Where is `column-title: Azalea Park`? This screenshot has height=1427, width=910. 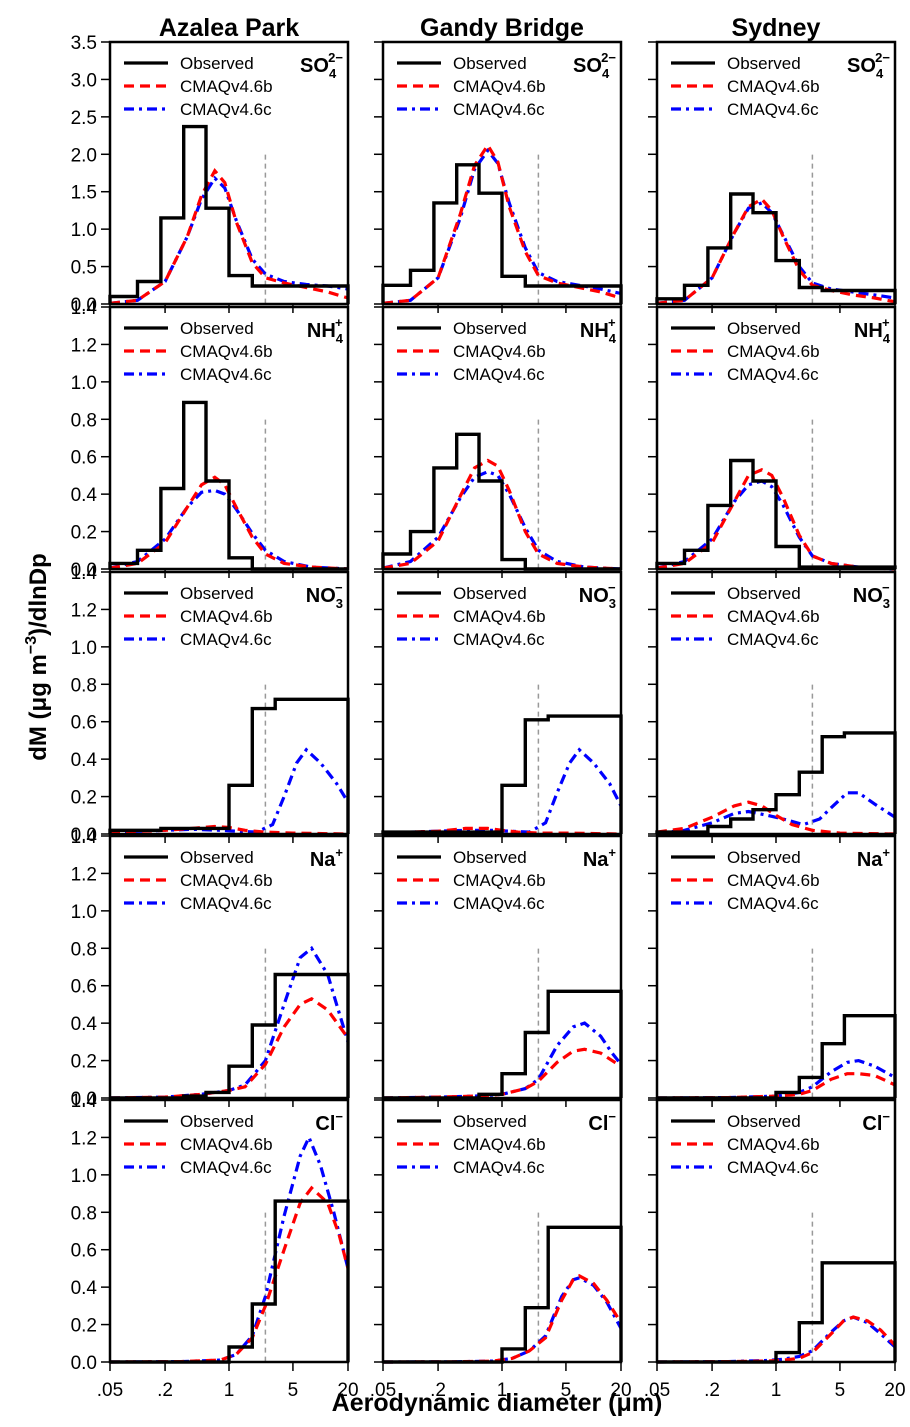 column-title: Azalea Park is located at coordinates (229, 28).